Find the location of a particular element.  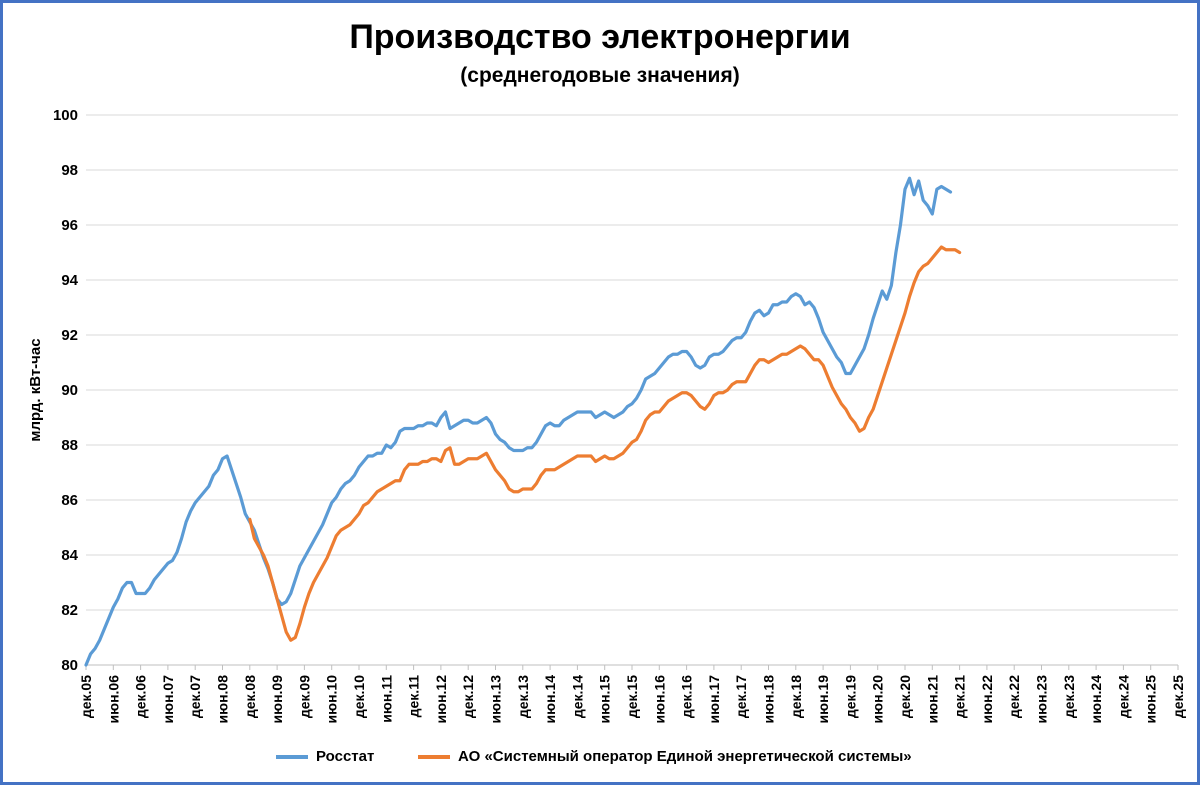

chart-subtitle: (среднегодовые значения) is located at coordinates (600, 75).